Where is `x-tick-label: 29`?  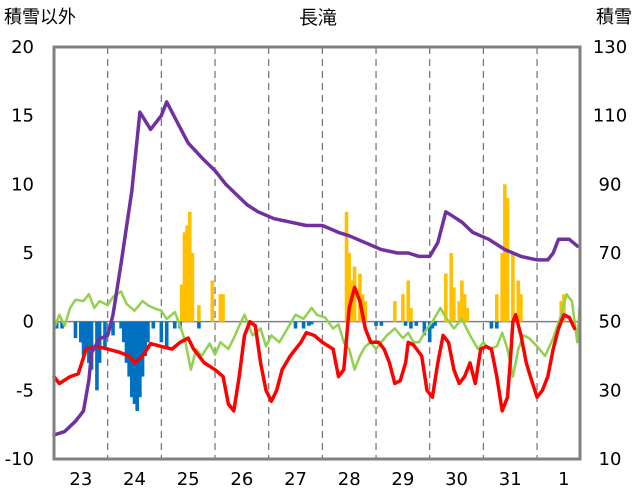
x-tick-label: 29 is located at coordinates (402, 479).